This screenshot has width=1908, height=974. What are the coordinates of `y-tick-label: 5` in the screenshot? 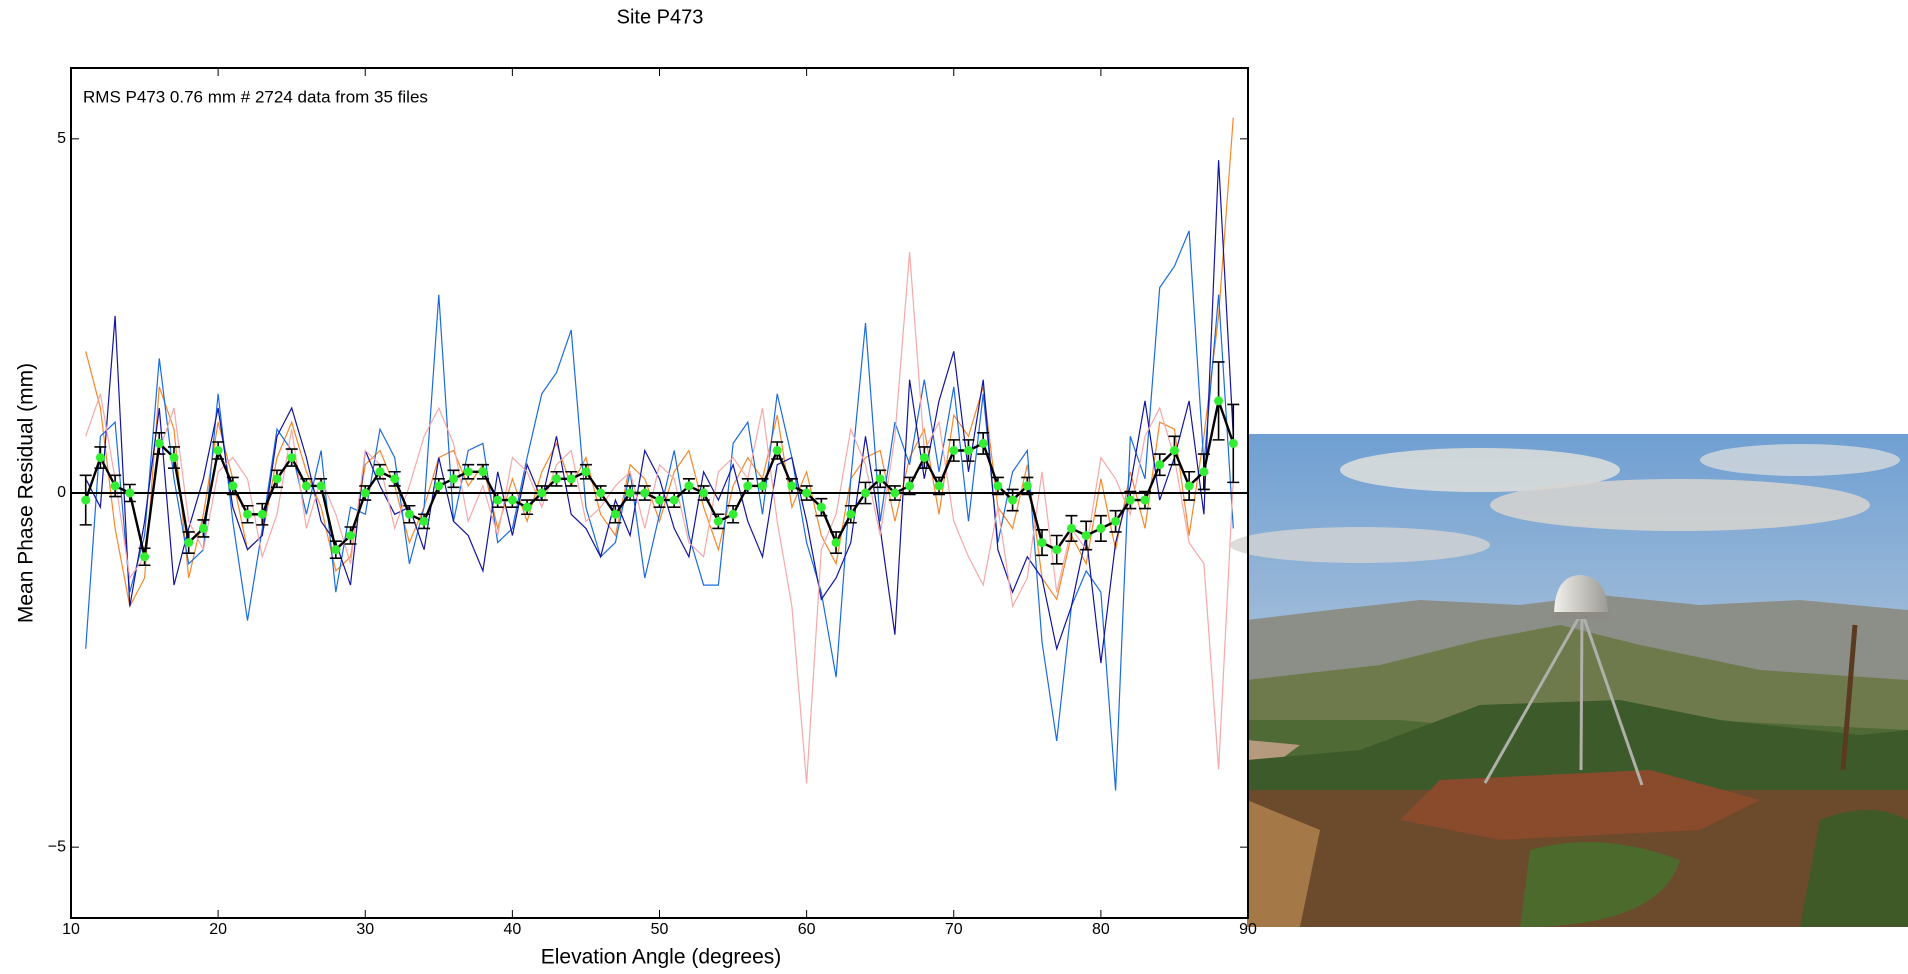 It's located at (61, 138).